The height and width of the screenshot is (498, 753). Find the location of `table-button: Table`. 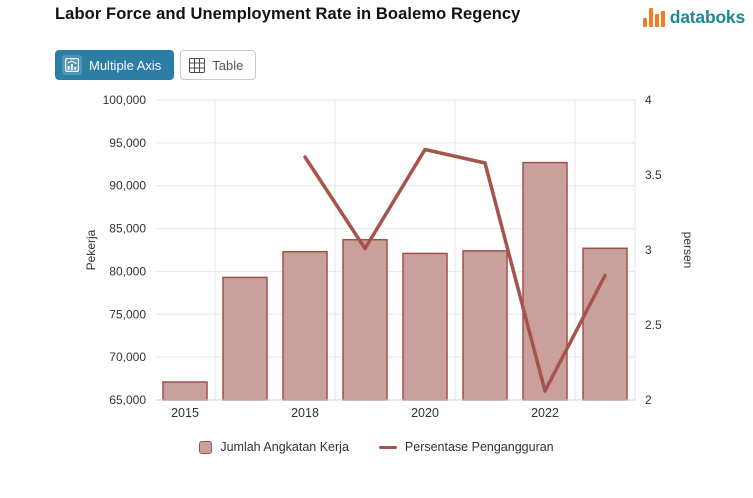

table-button: Table is located at coordinates (218, 65).